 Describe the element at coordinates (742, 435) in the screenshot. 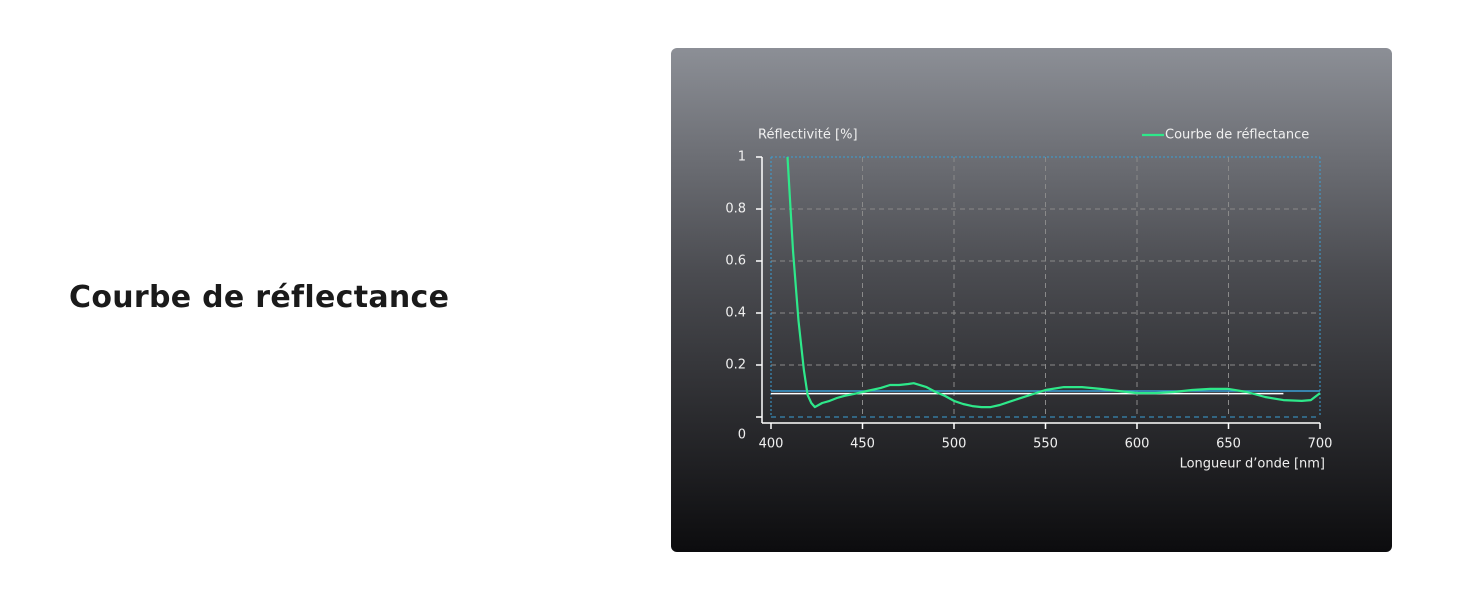

I see `y-tick-label: 0` at that location.